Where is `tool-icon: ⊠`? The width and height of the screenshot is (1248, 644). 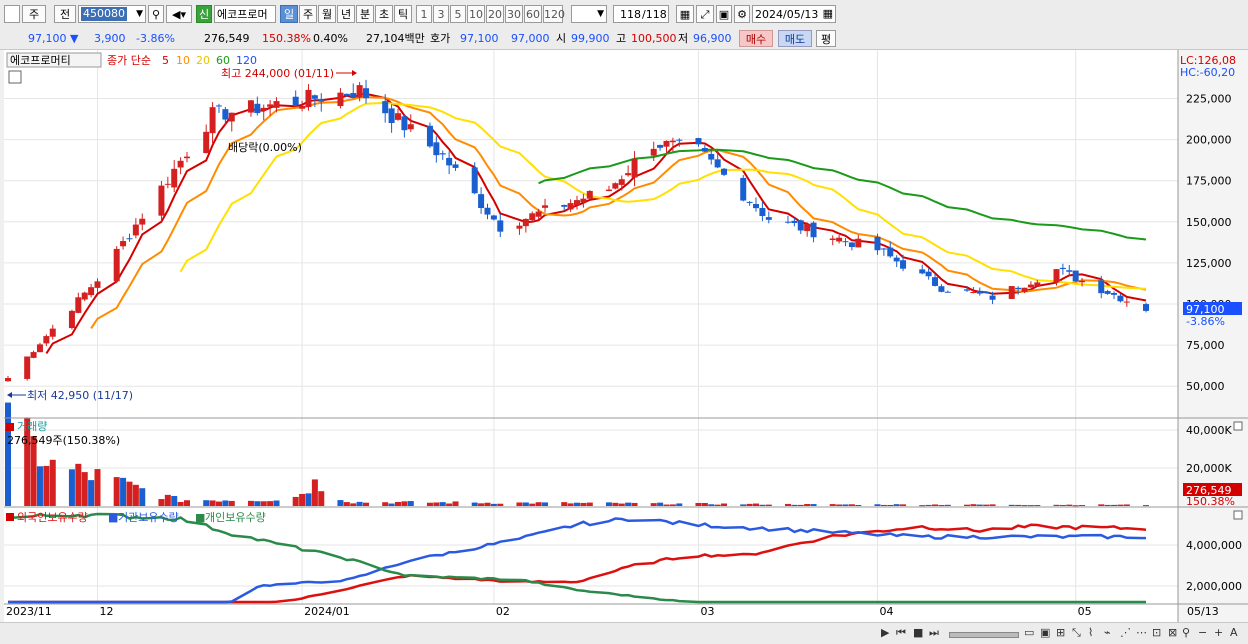
tool-icon: ⊠ is located at coordinates (1173, 632).